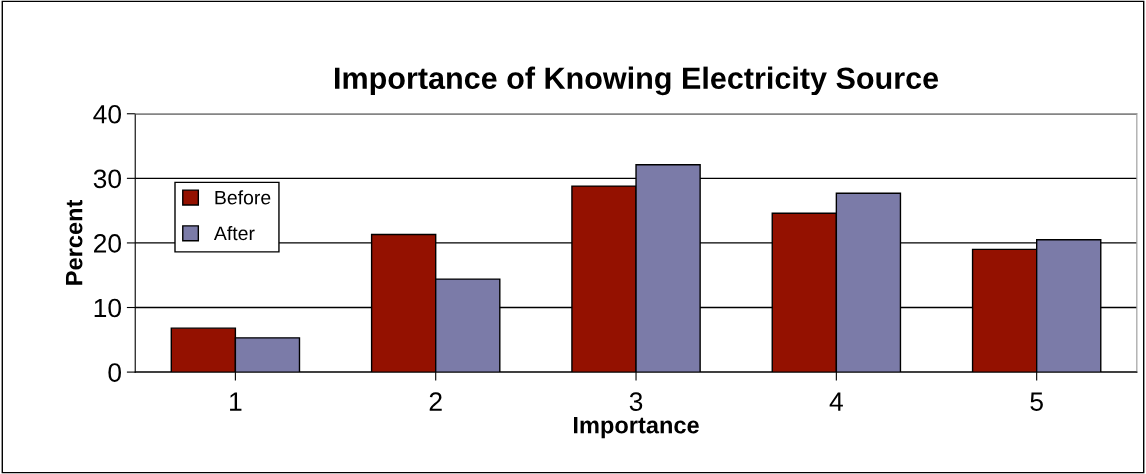 The image size is (1146, 474). I want to click on y-tick-label: 20, so click(107, 243).